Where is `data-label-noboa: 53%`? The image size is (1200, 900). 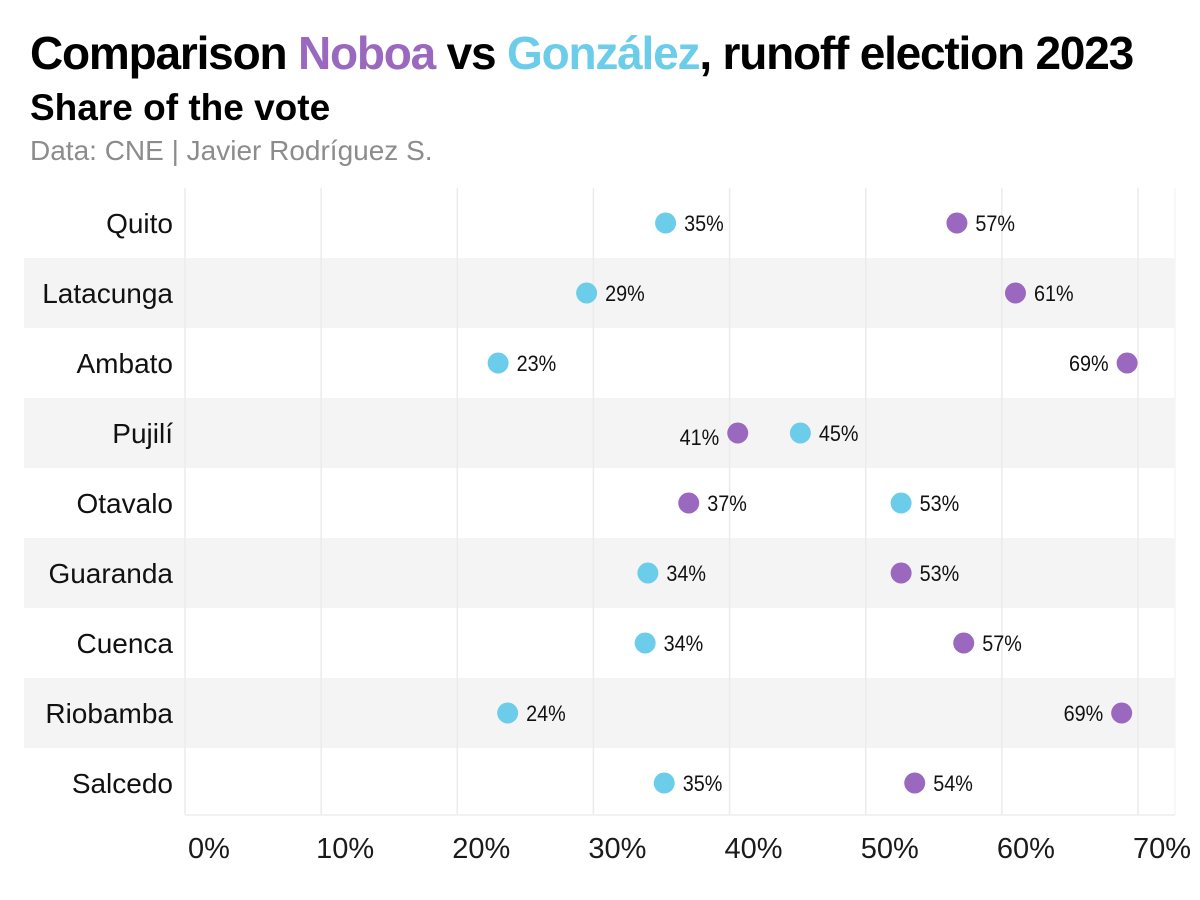 data-label-noboa: 53% is located at coordinates (940, 574).